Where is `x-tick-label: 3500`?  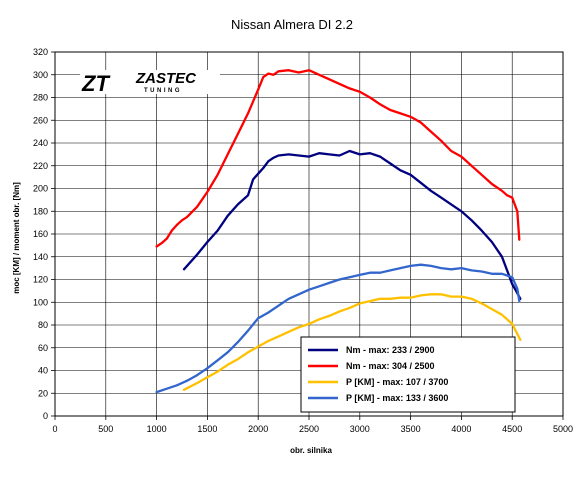 x-tick-label: 3500 is located at coordinates (411, 429).